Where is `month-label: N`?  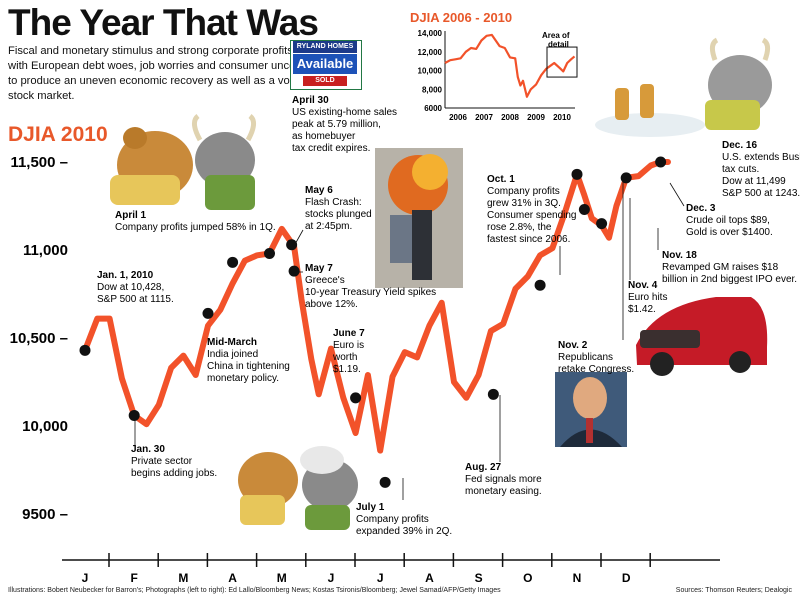
month-label: N is located at coordinates (577, 578).